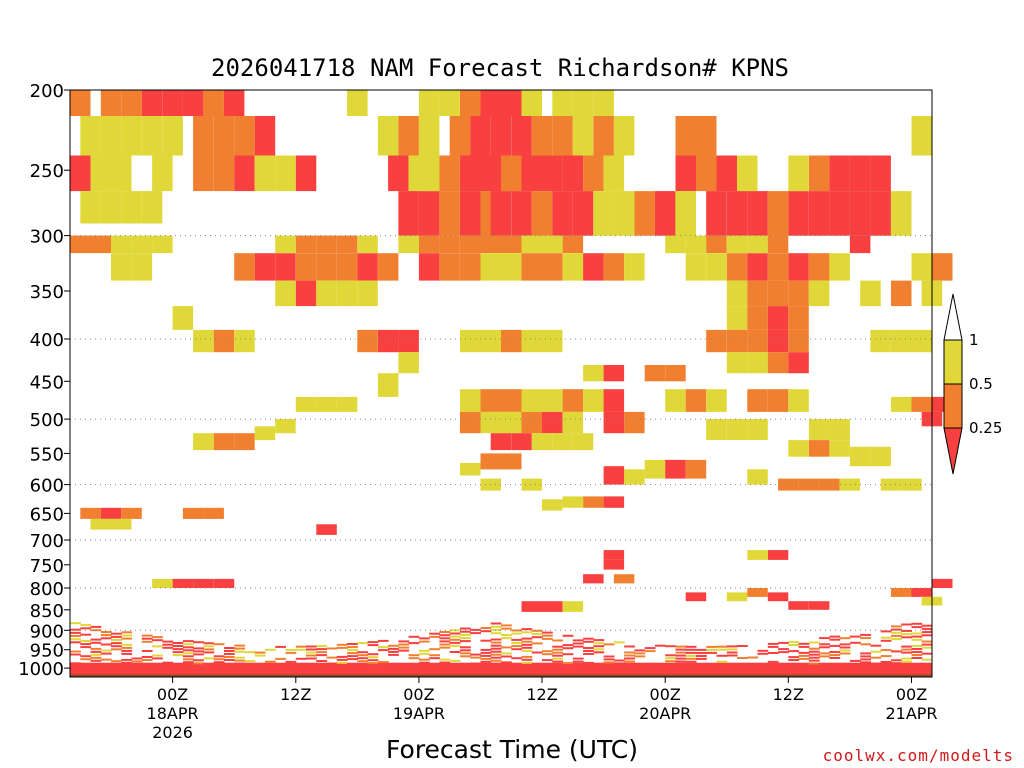  Describe the element at coordinates (418, 694) in the screenshot. I see `x-tick-label: 00Z` at that location.